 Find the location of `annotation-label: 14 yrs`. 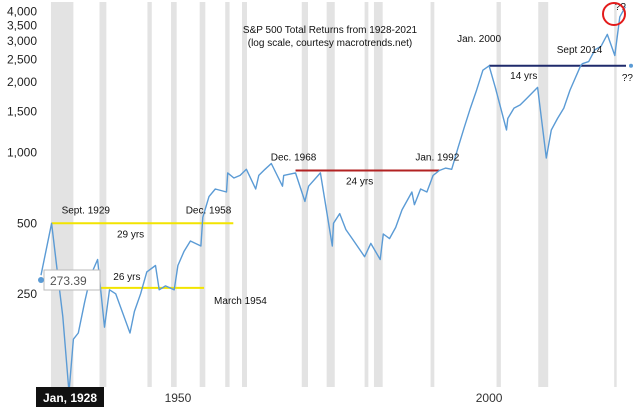

annotation-label: 14 yrs is located at coordinates (523, 76).